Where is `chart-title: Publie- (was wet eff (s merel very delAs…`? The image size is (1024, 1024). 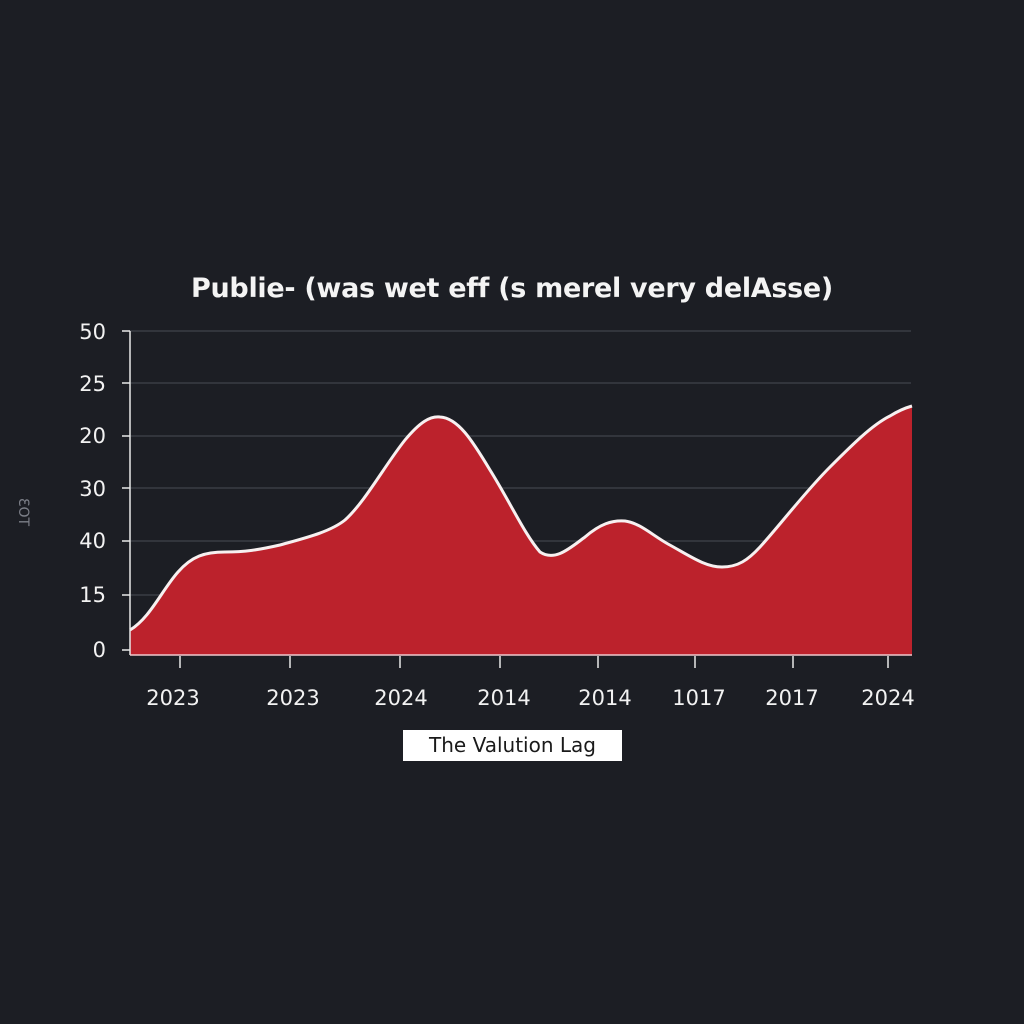 chart-title: Publie- (was wet eff (s merel very delAs… is located at coordinates (512, 288).